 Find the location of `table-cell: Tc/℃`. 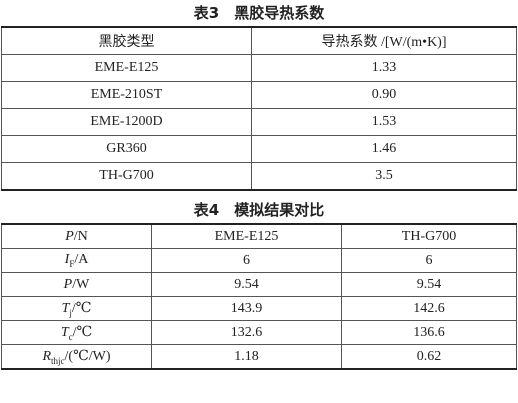

table-cell: Tc/℃ is located at coordinates (76, 332).